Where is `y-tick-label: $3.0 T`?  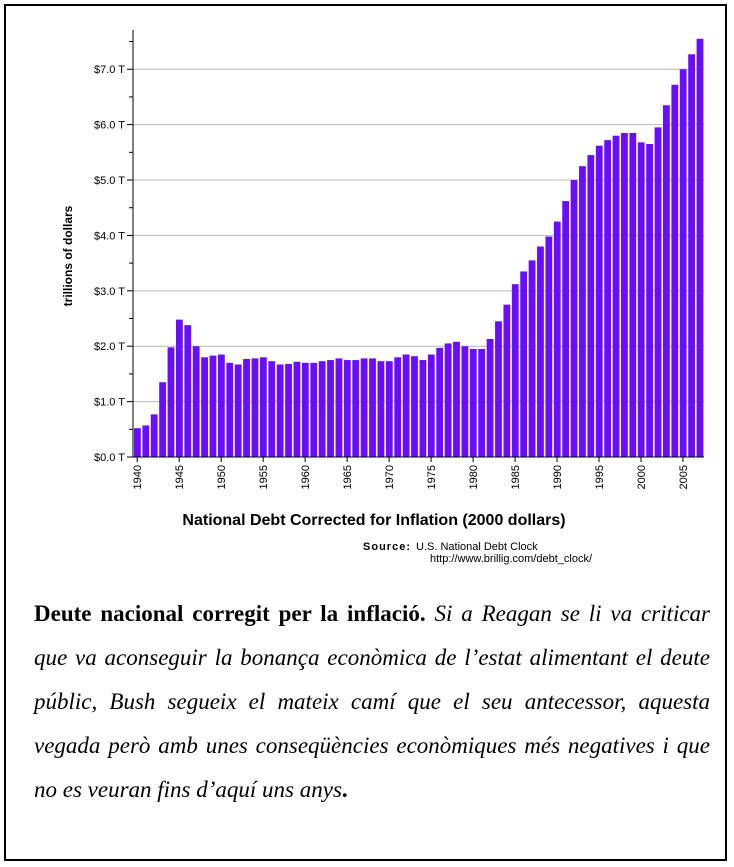
y-tick-label: $3.0 T is located at coordinates (109, 292).